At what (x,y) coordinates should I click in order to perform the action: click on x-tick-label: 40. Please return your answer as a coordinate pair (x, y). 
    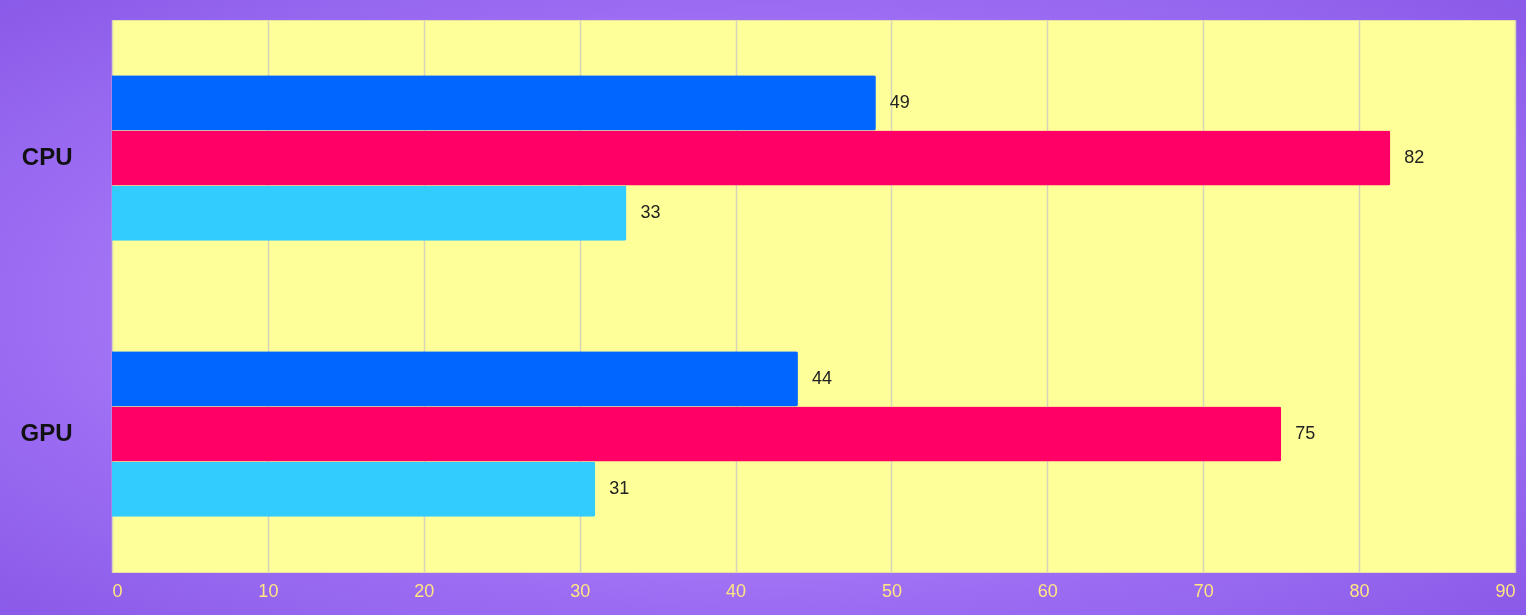
    Looking at the image, I should click on (736, 590).